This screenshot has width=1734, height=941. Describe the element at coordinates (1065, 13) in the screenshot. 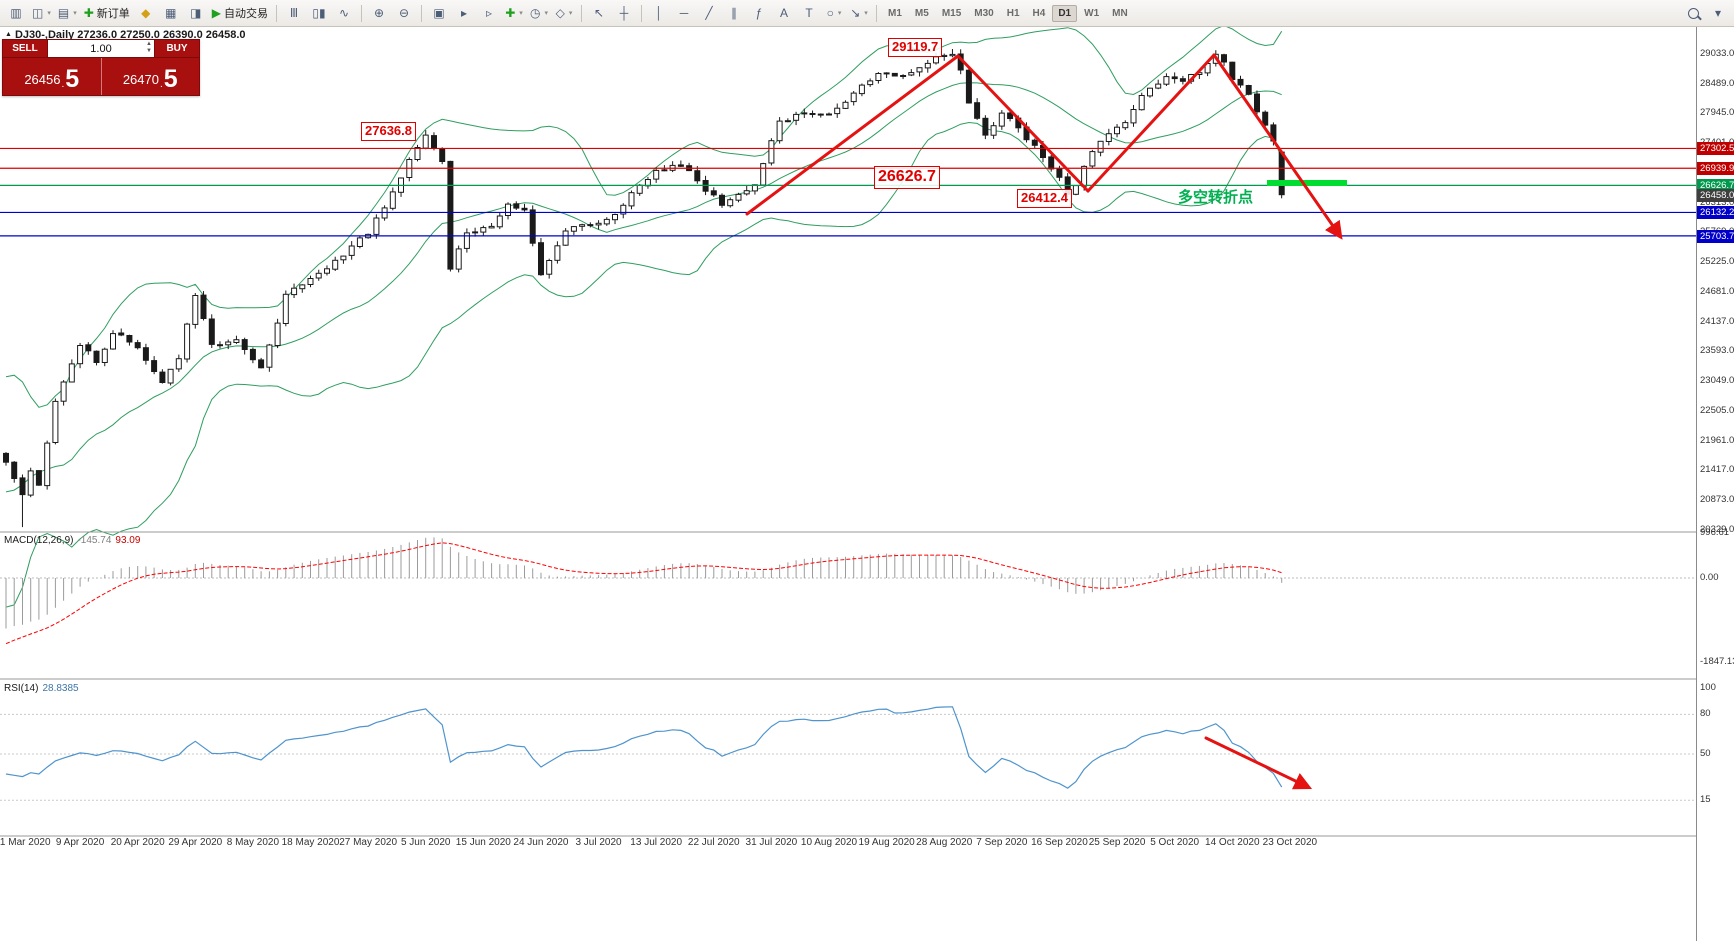

I see `timeframe-d1: D1` at that location.